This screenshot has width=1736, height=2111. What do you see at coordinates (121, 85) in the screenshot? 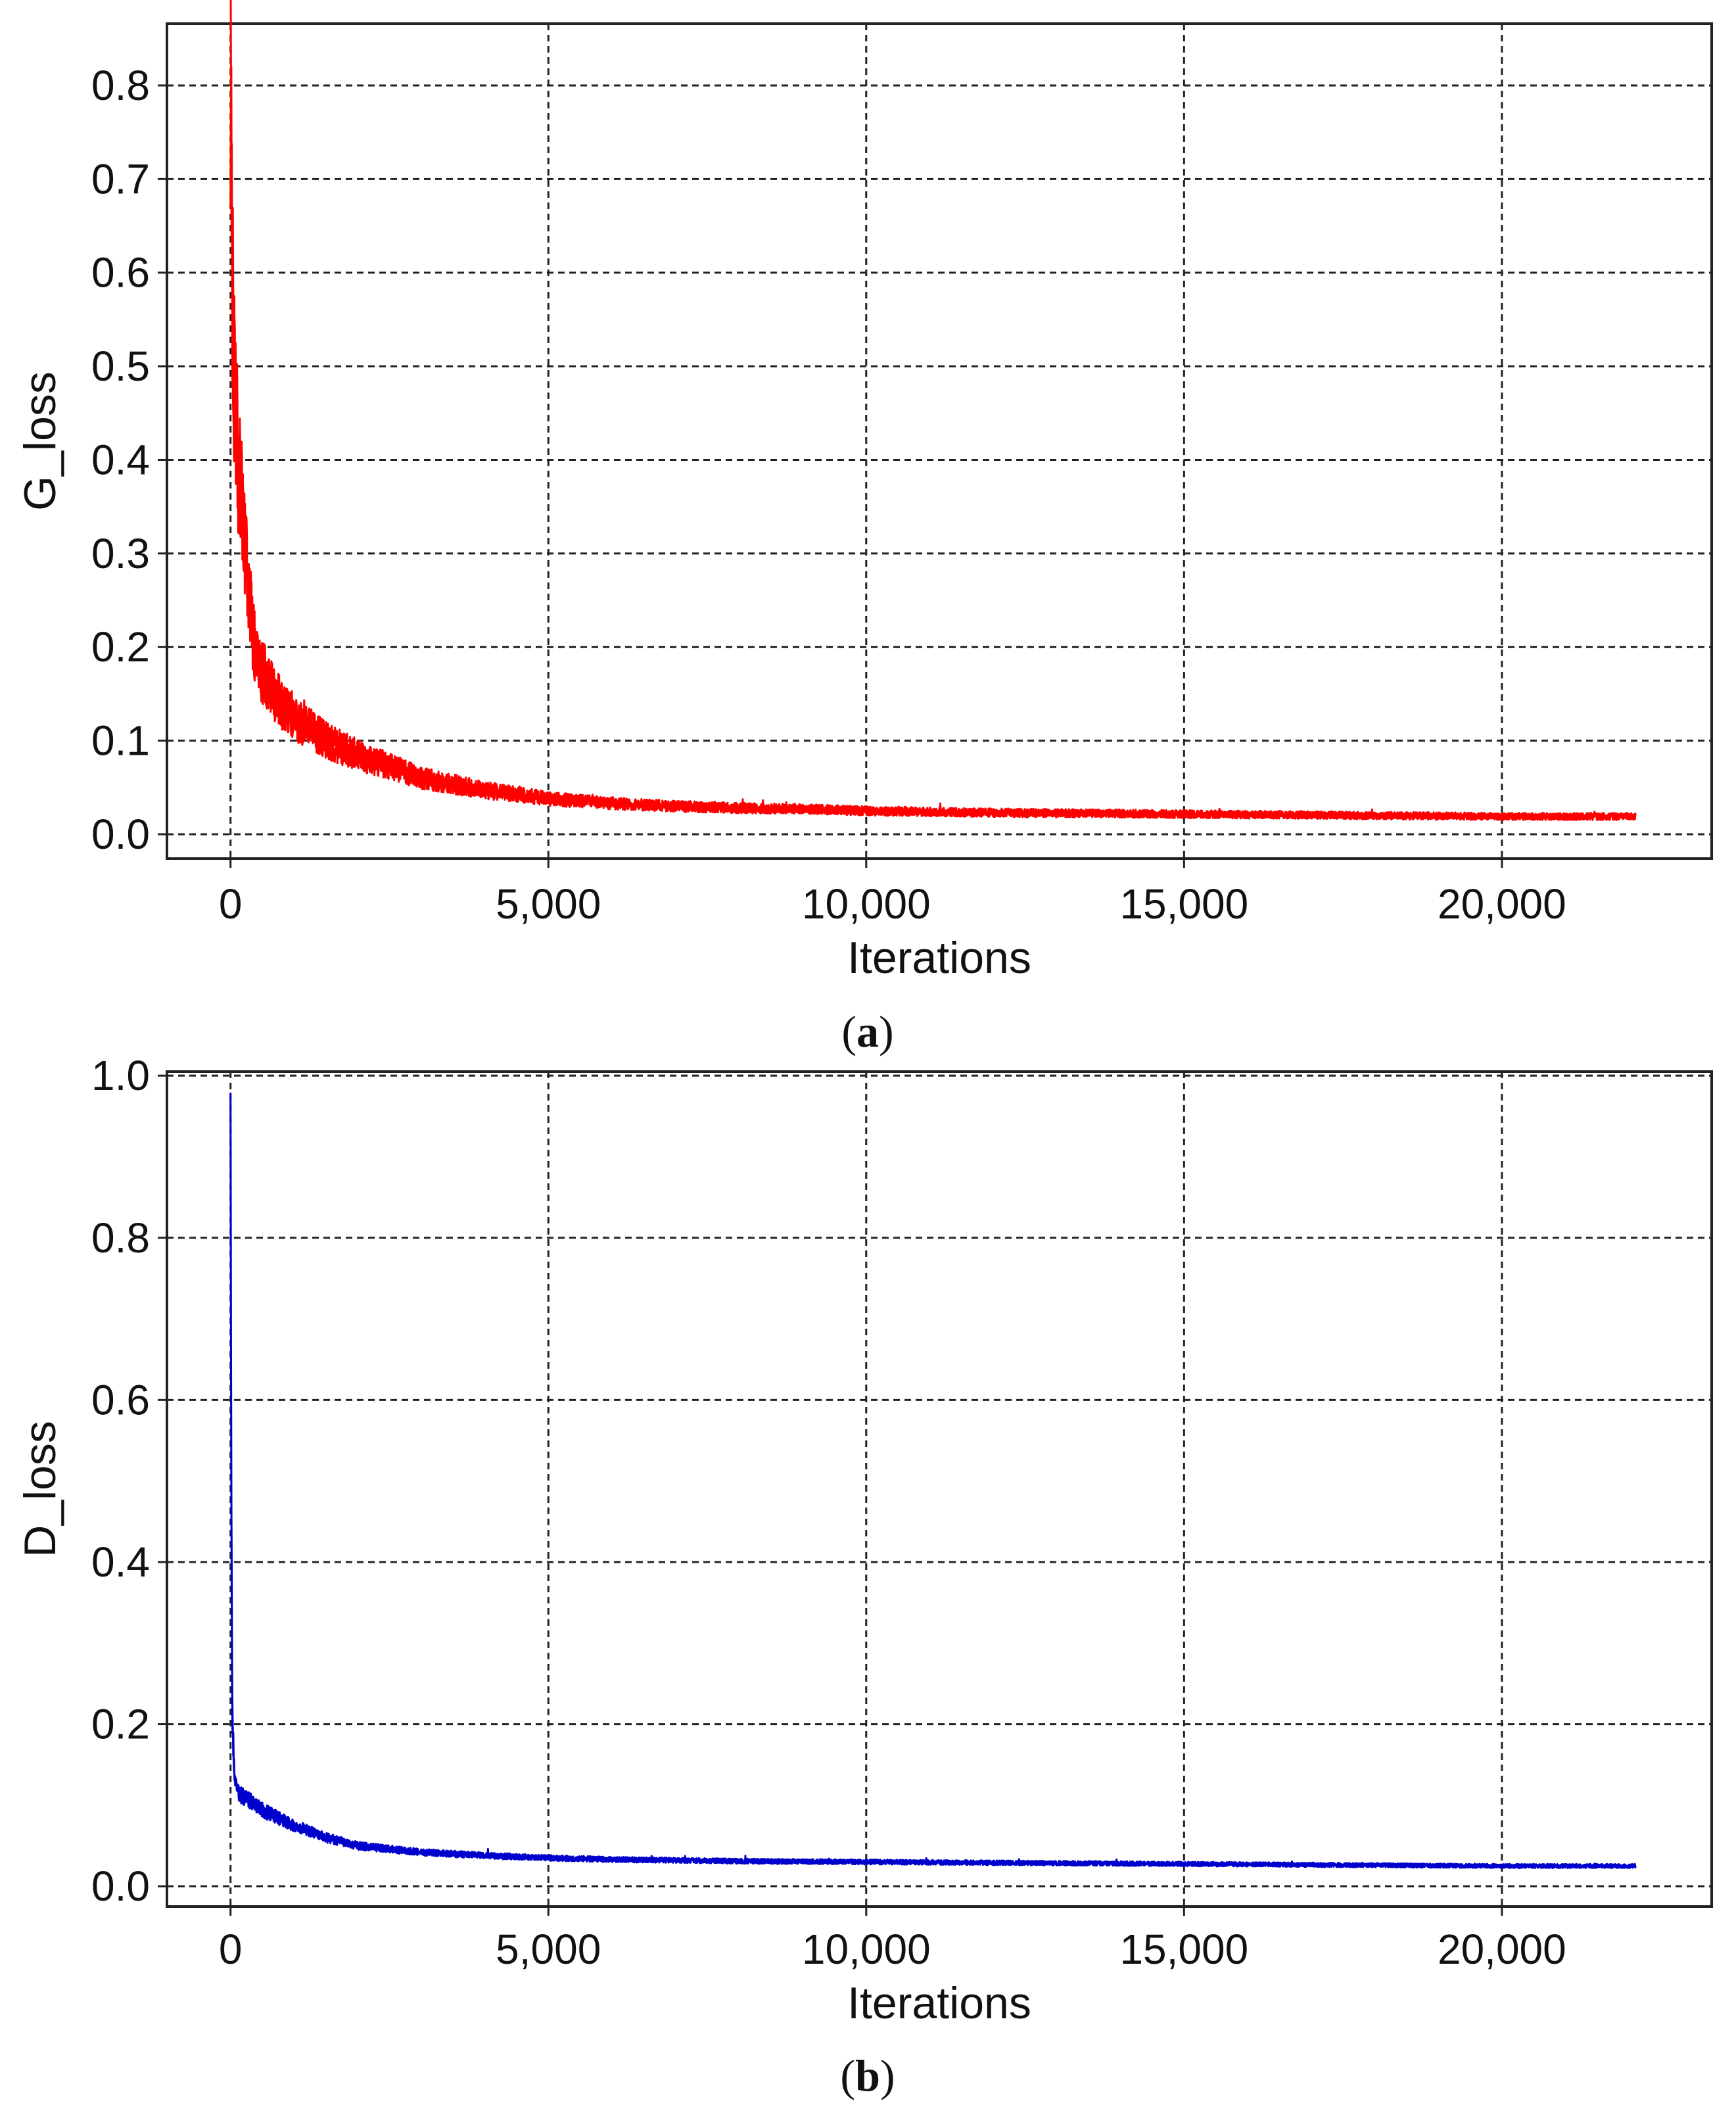
I see `panel-a-y-tick-label: 0.8` at bounding box center [121, 85].